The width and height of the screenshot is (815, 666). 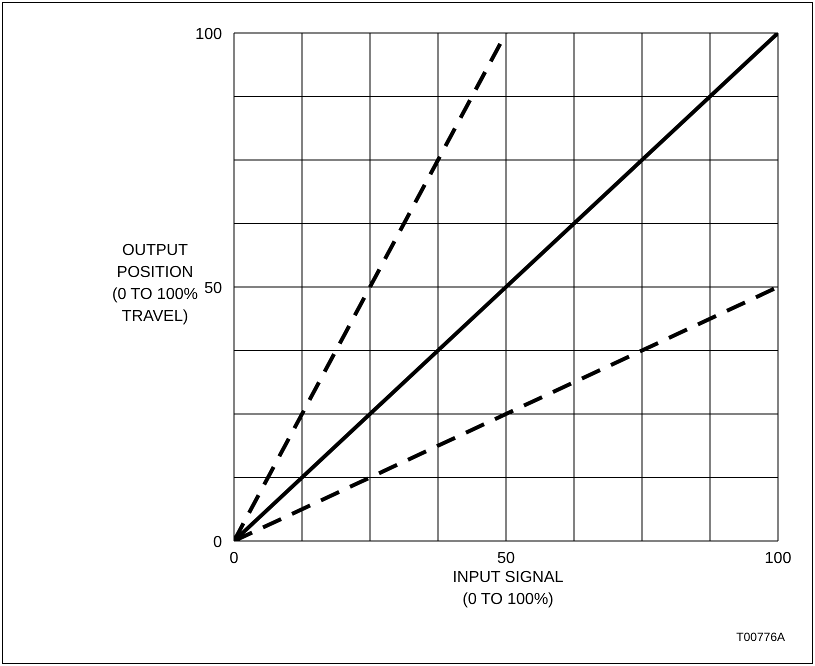 I want to click on text: T00776A, so click(x=760, y=637).